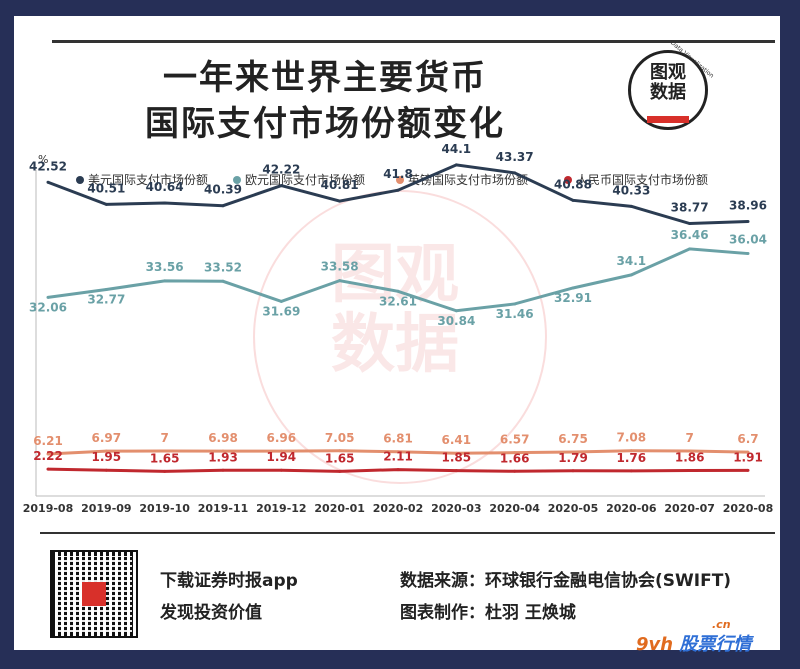  I want to click on data-label-3-4: 1.94, so click(282, 457).